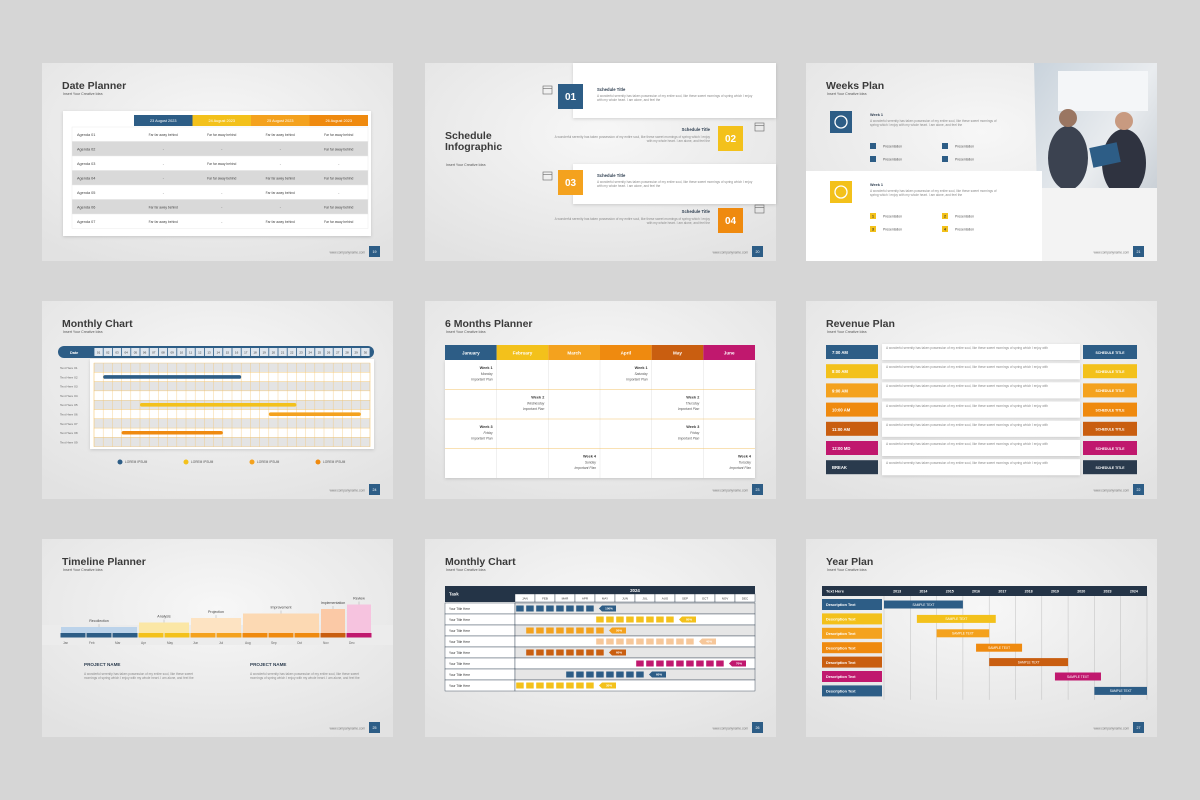  Describe the element at coordinates (605, 598) in the screenshot. I see `month-label: MAY` at that location.